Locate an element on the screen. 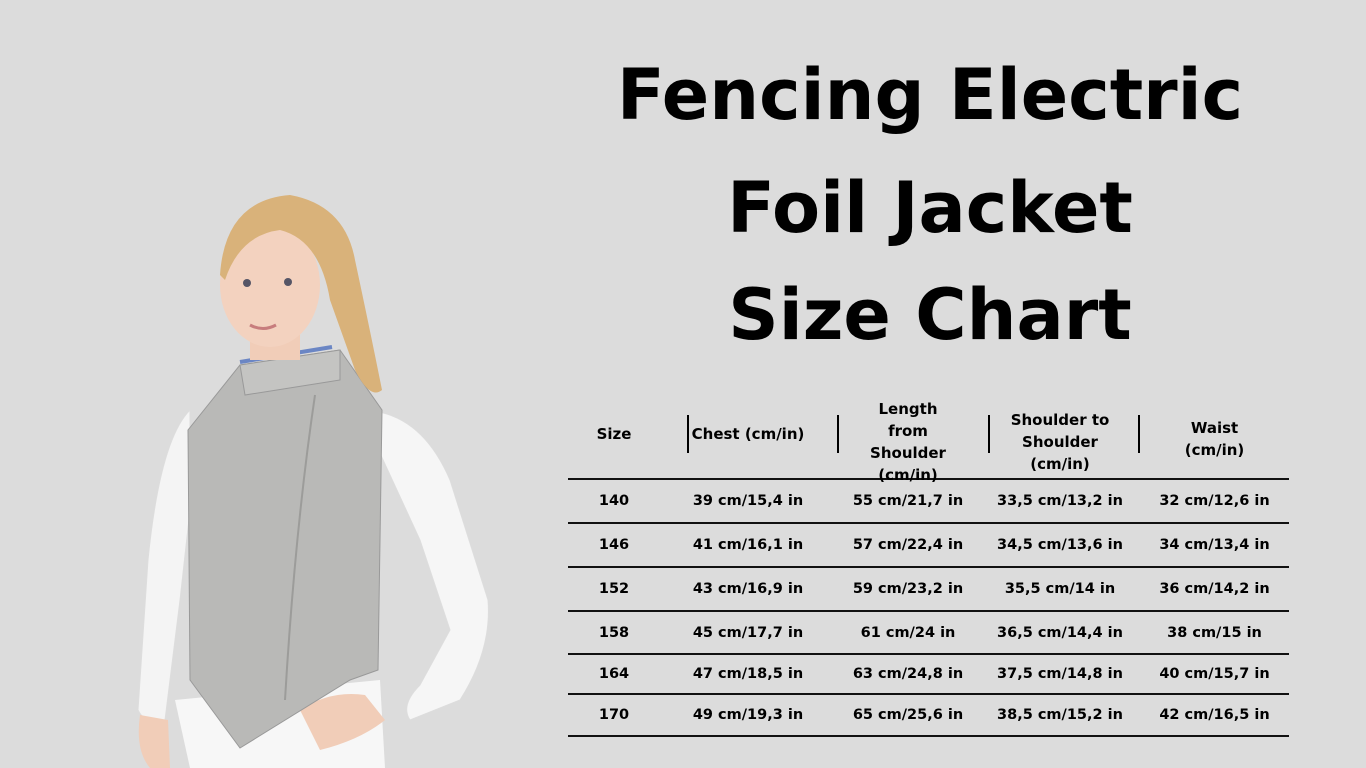 This screenshot has height=768, width=1366. cell-shoulder: 35,5 cm/14 in is located at coordinates (1060, 589).